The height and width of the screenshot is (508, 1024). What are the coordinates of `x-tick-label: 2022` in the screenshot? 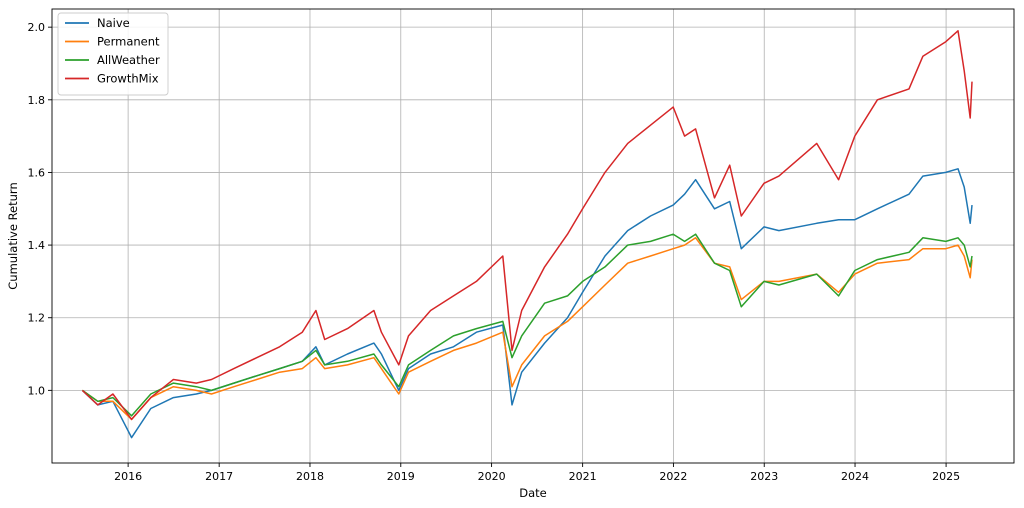 It's located at (673, 476).